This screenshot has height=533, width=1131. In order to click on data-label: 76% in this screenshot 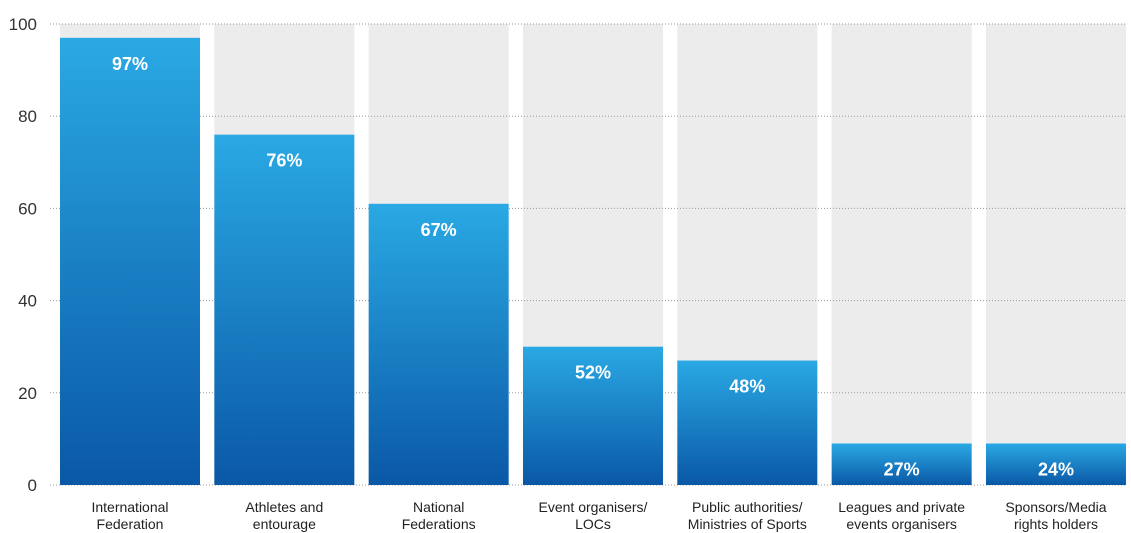, I will do `click(284, 161)`.